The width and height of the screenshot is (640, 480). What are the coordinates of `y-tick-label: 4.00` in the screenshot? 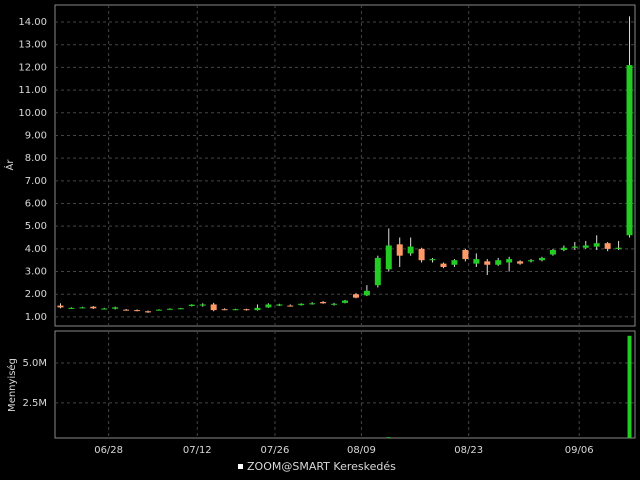 It's located at (36, 249).